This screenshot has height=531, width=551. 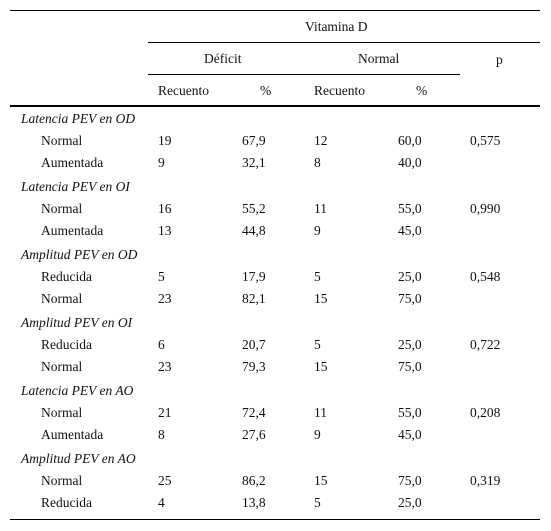 What do you see at coordinates (410, 162) in the screenshot?
I see `normal-pct-cell: 40,0` at bounding box center [410, 162].